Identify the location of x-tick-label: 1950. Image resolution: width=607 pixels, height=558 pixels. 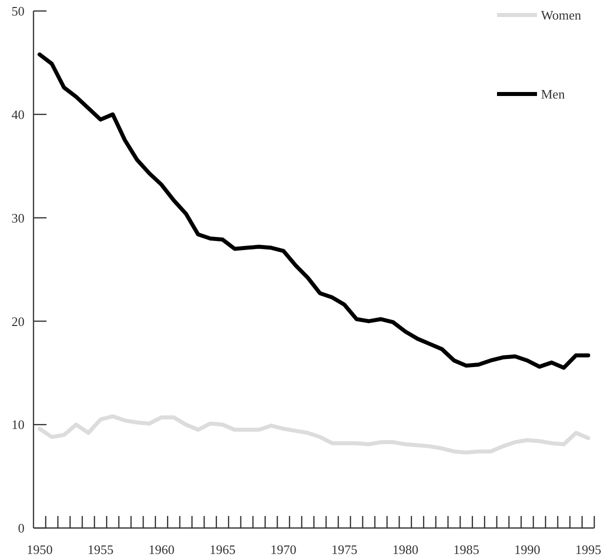
(39, 549).